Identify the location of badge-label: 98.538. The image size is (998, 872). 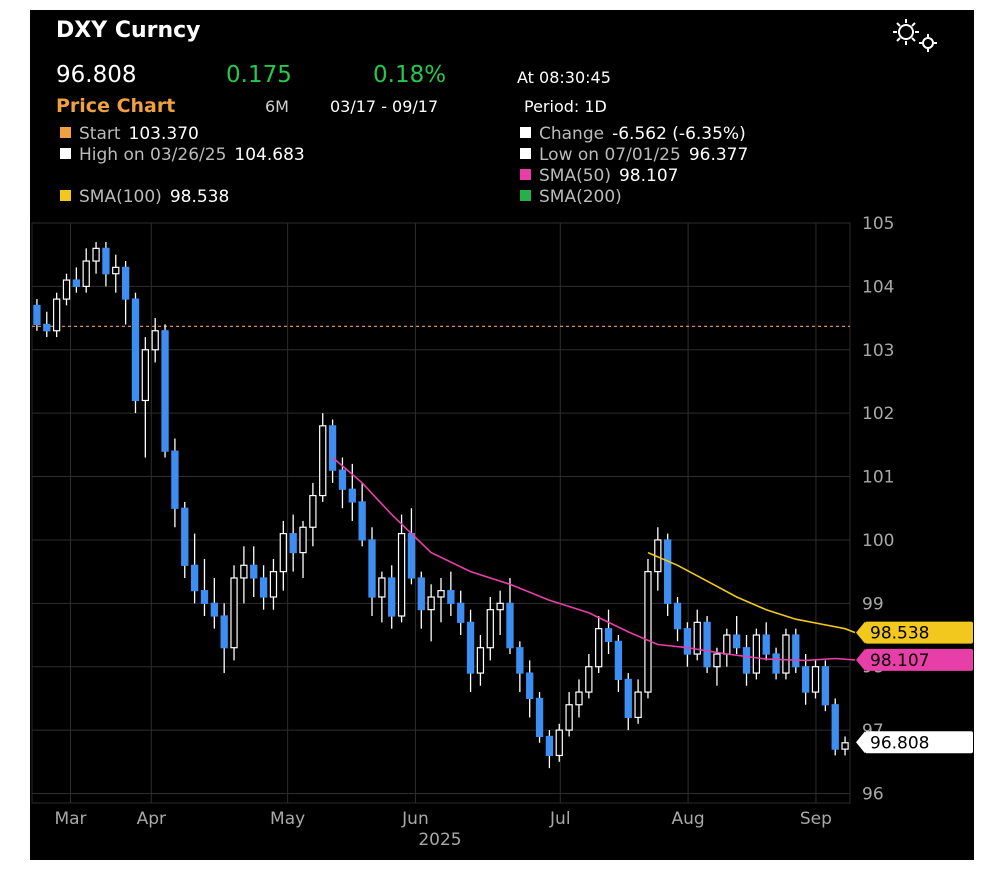
(899, 634).